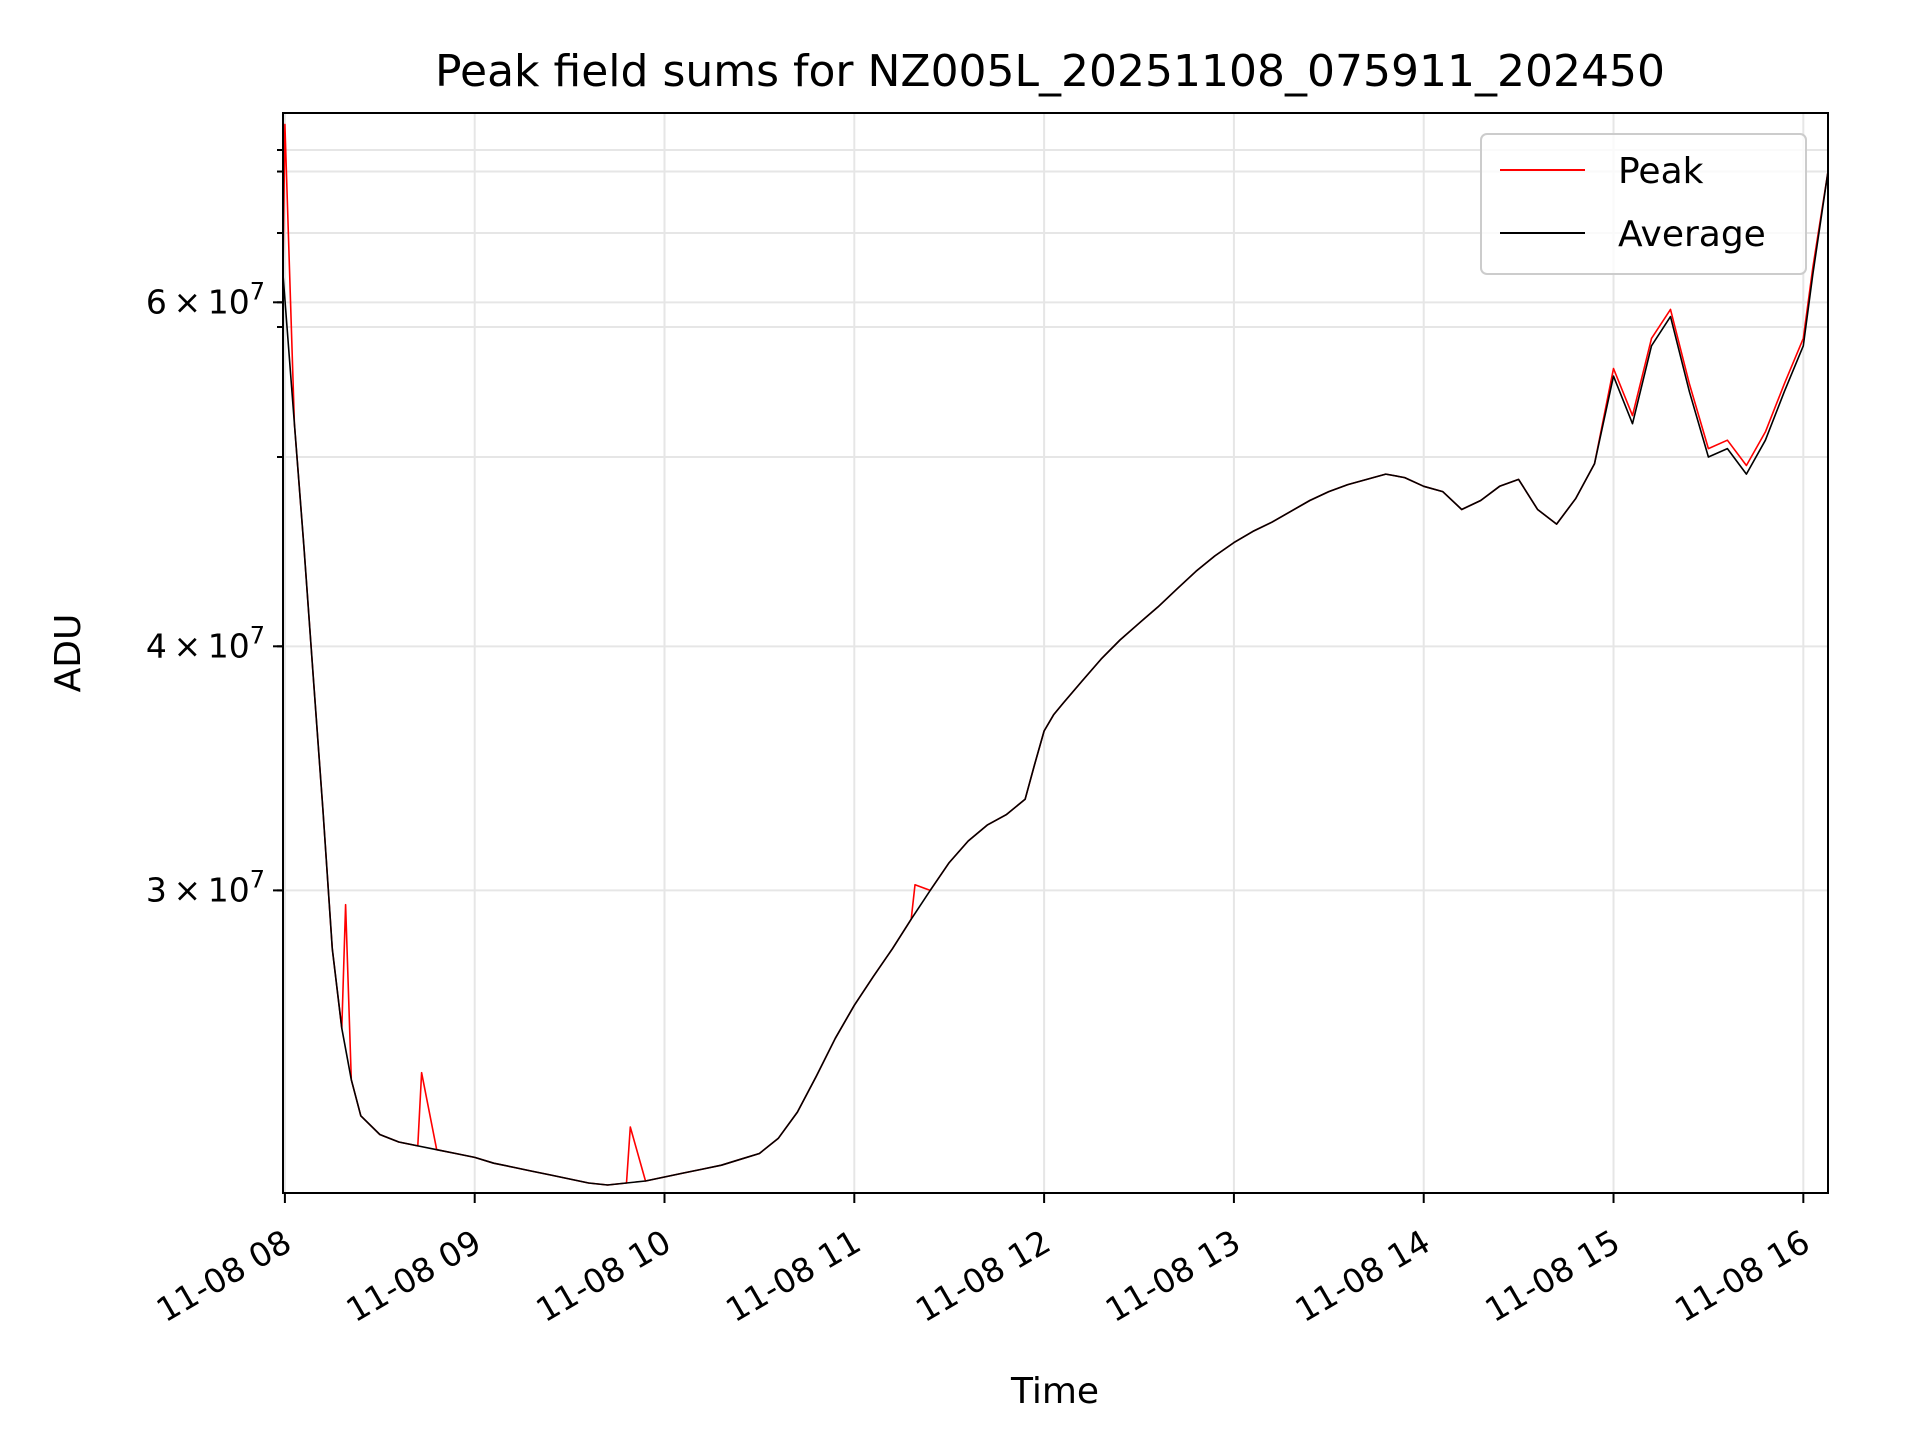 The image size is (1920, 1440). I want to click on legend-label-peak: Peak, so click(1661, 171).